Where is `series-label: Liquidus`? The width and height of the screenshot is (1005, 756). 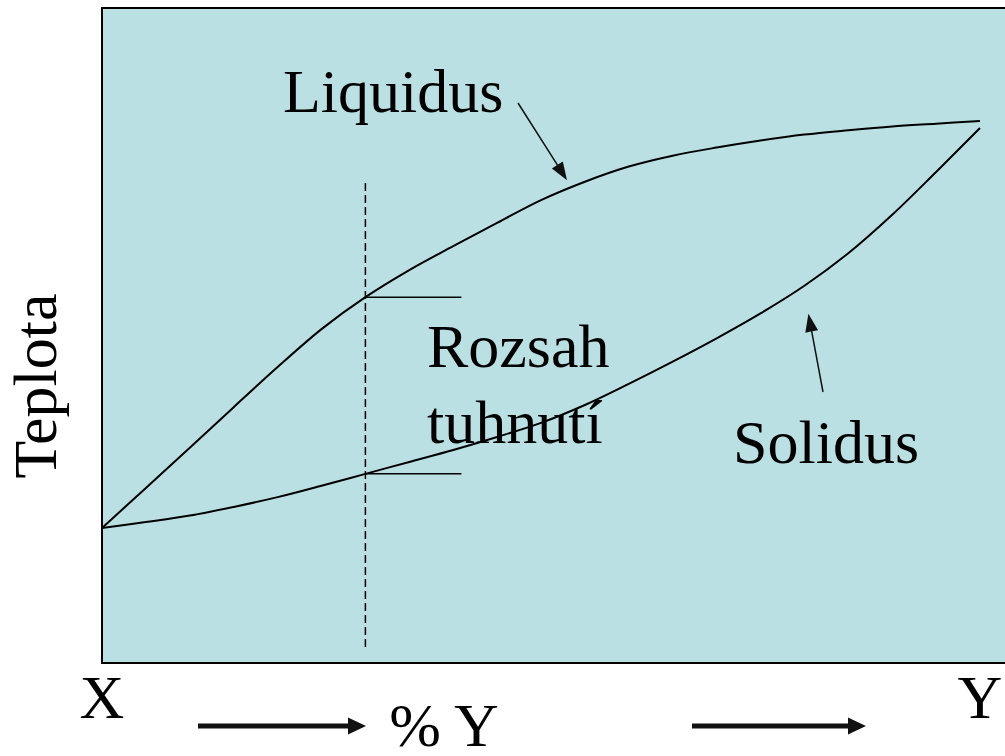
series-label: Liquidus is located at coordinates (393, 91).